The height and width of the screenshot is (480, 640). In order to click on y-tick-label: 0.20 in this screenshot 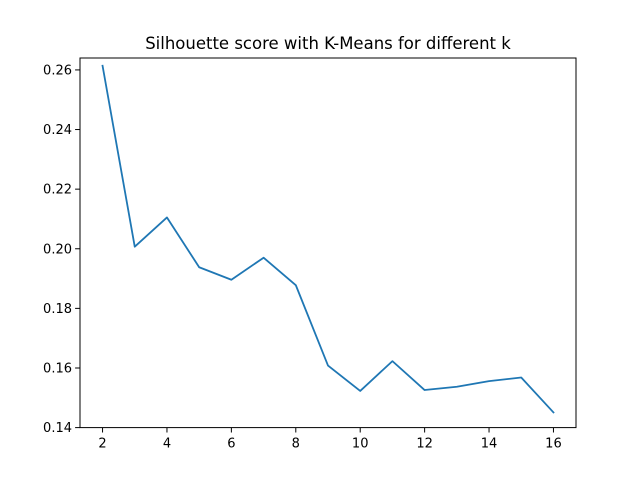, I will do `click(57, 249)`.